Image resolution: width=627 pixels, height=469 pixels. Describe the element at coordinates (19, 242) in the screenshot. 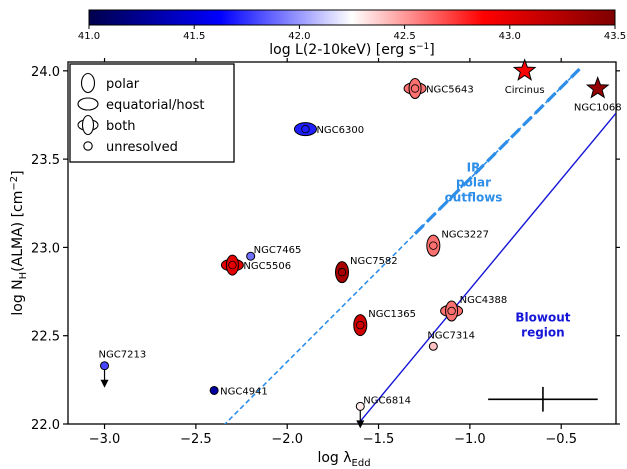

I see `y-axis-label: log NH(ALMA) [cm−2]` at that location.